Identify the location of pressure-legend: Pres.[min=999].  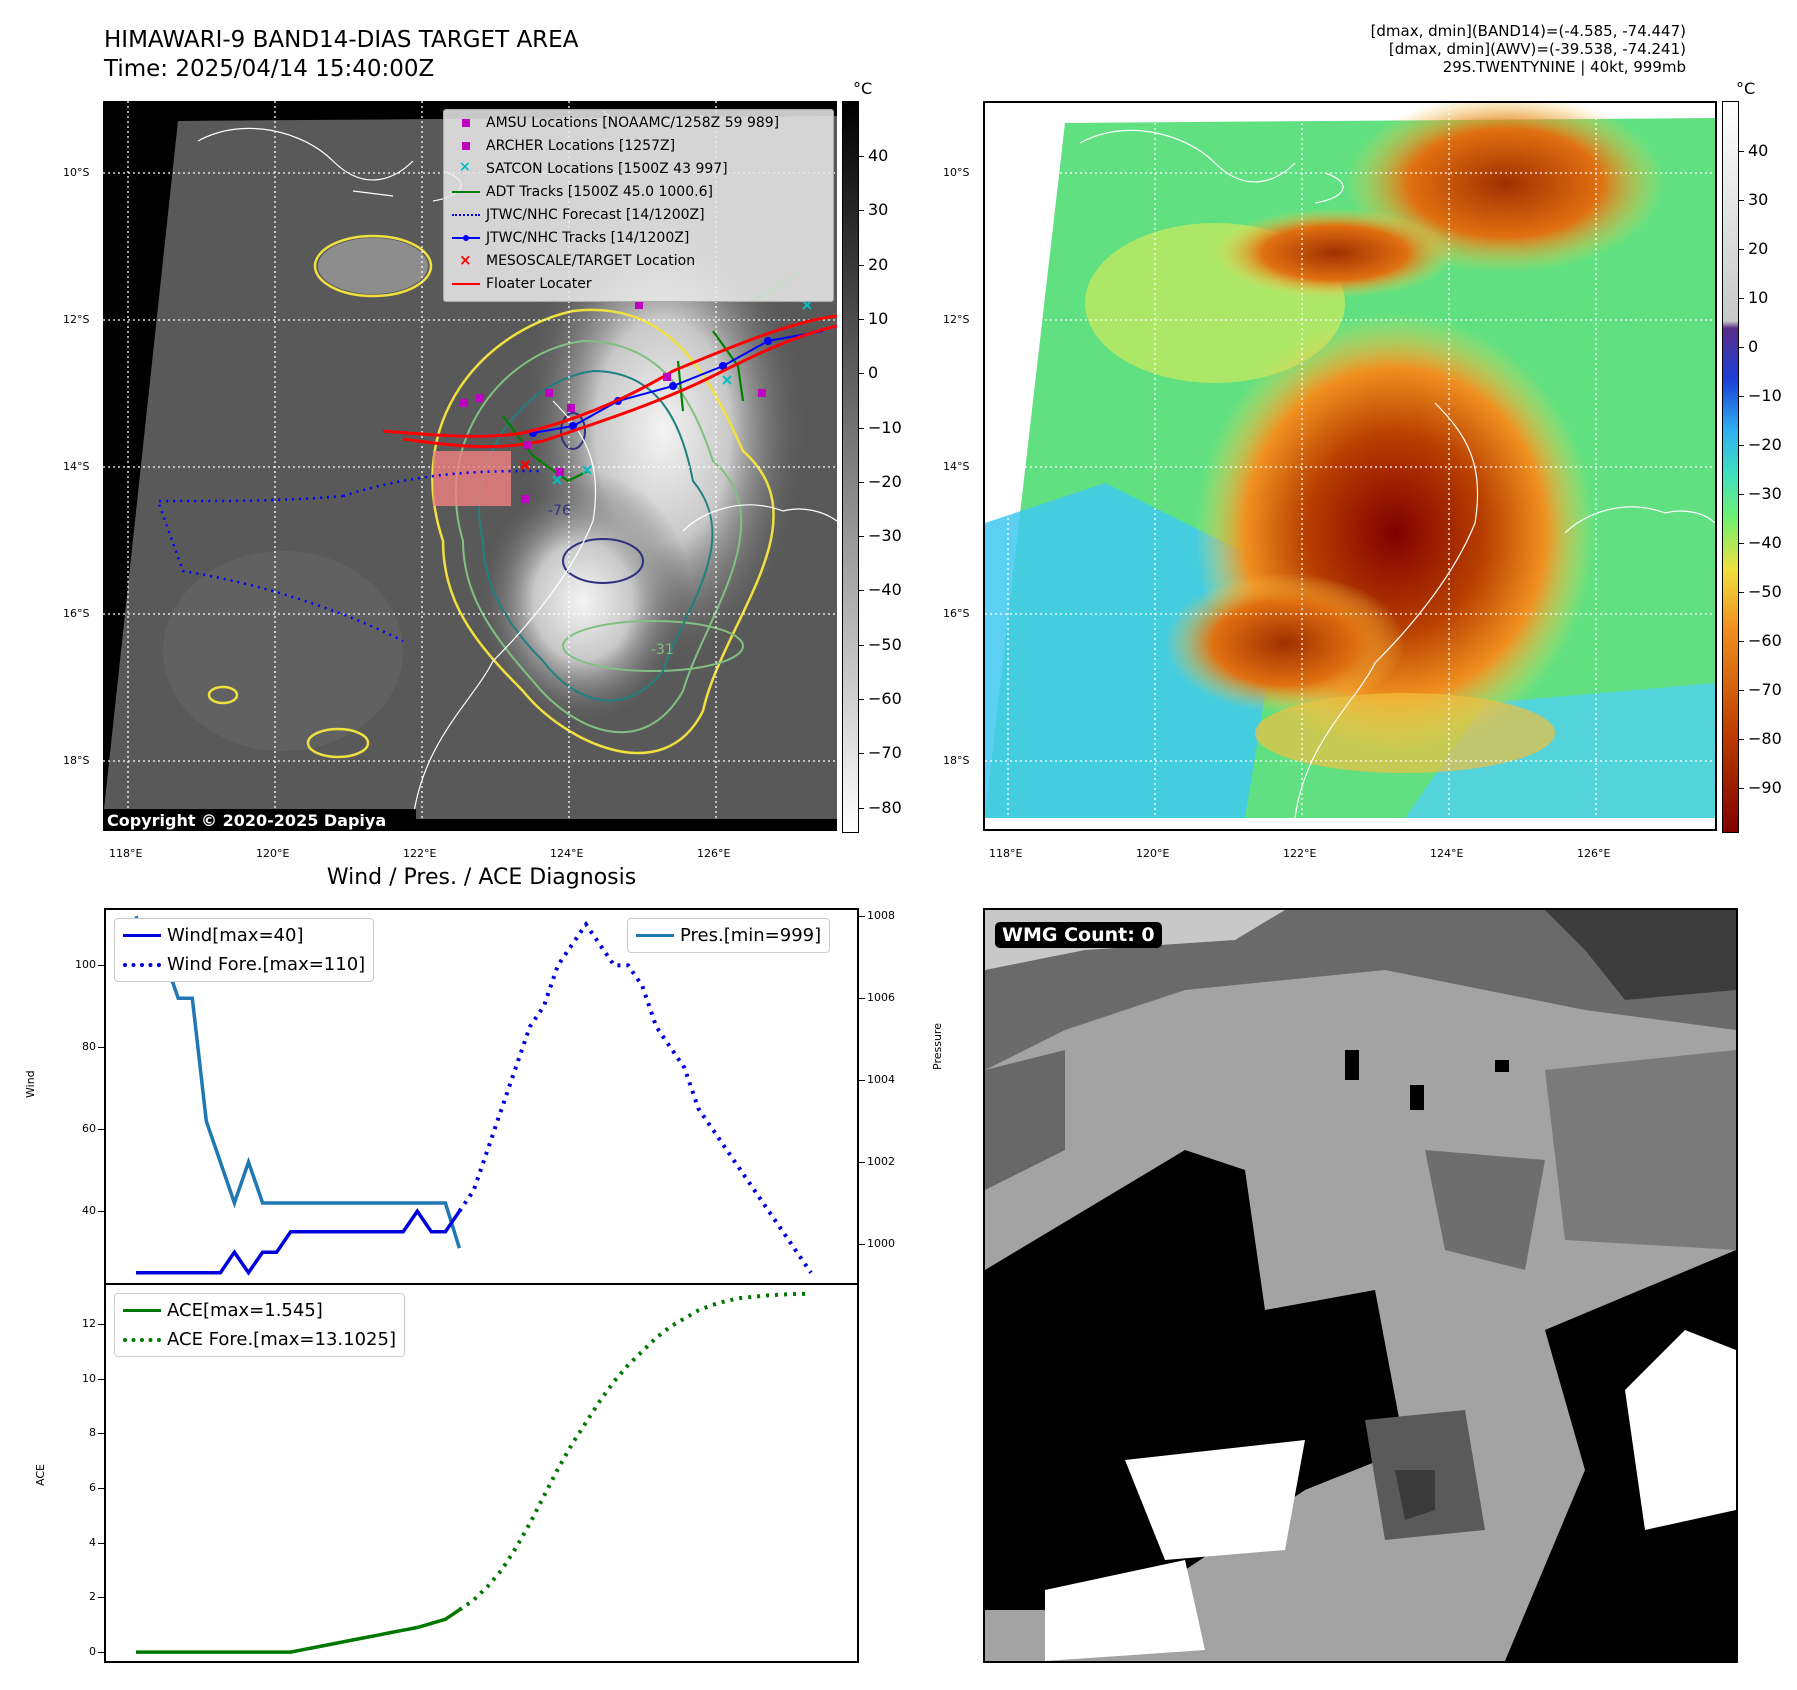
(729, 935).